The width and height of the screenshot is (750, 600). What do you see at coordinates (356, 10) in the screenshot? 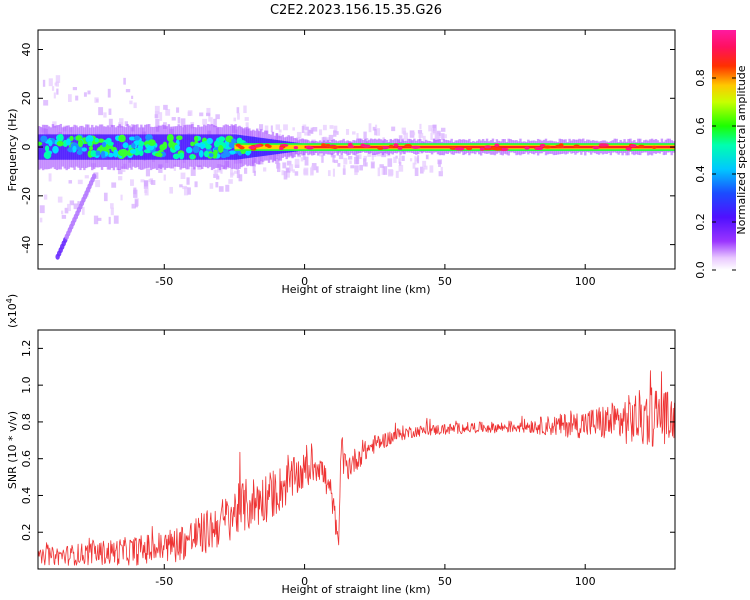
I see `figure-title: C2E2.2023.156.15.35.G26` at bounding box center [356, 10].